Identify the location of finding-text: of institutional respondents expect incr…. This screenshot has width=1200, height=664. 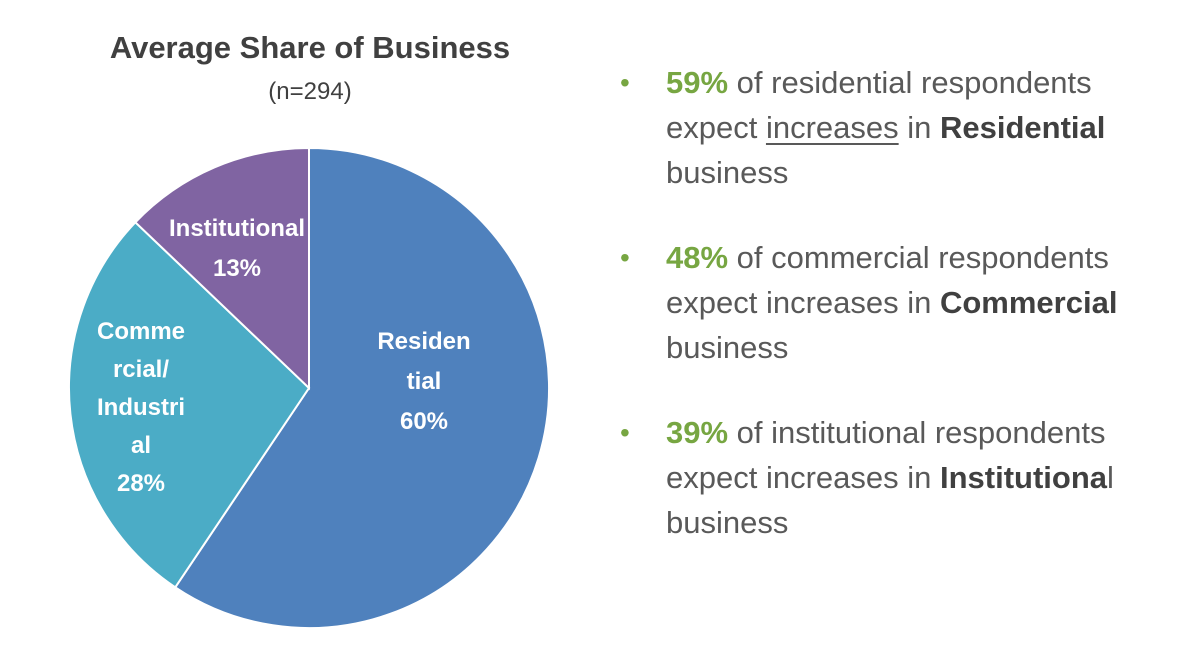
(886, 455).